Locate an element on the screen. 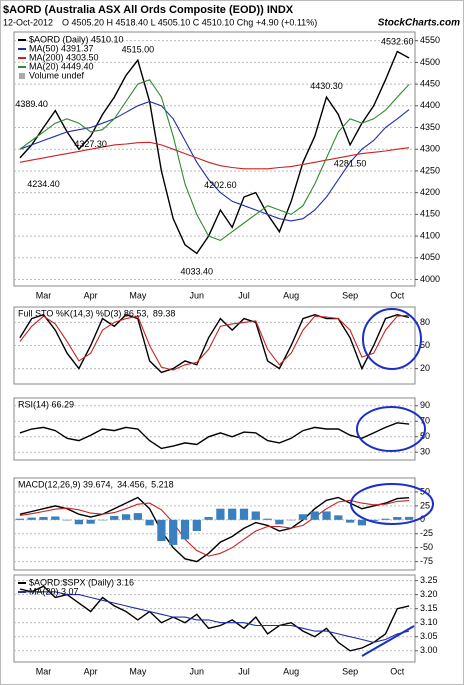 Image resolution: width=464 pixels, height=685 pixels. x-tick-label: Mar is located at coordinates (44, 295).